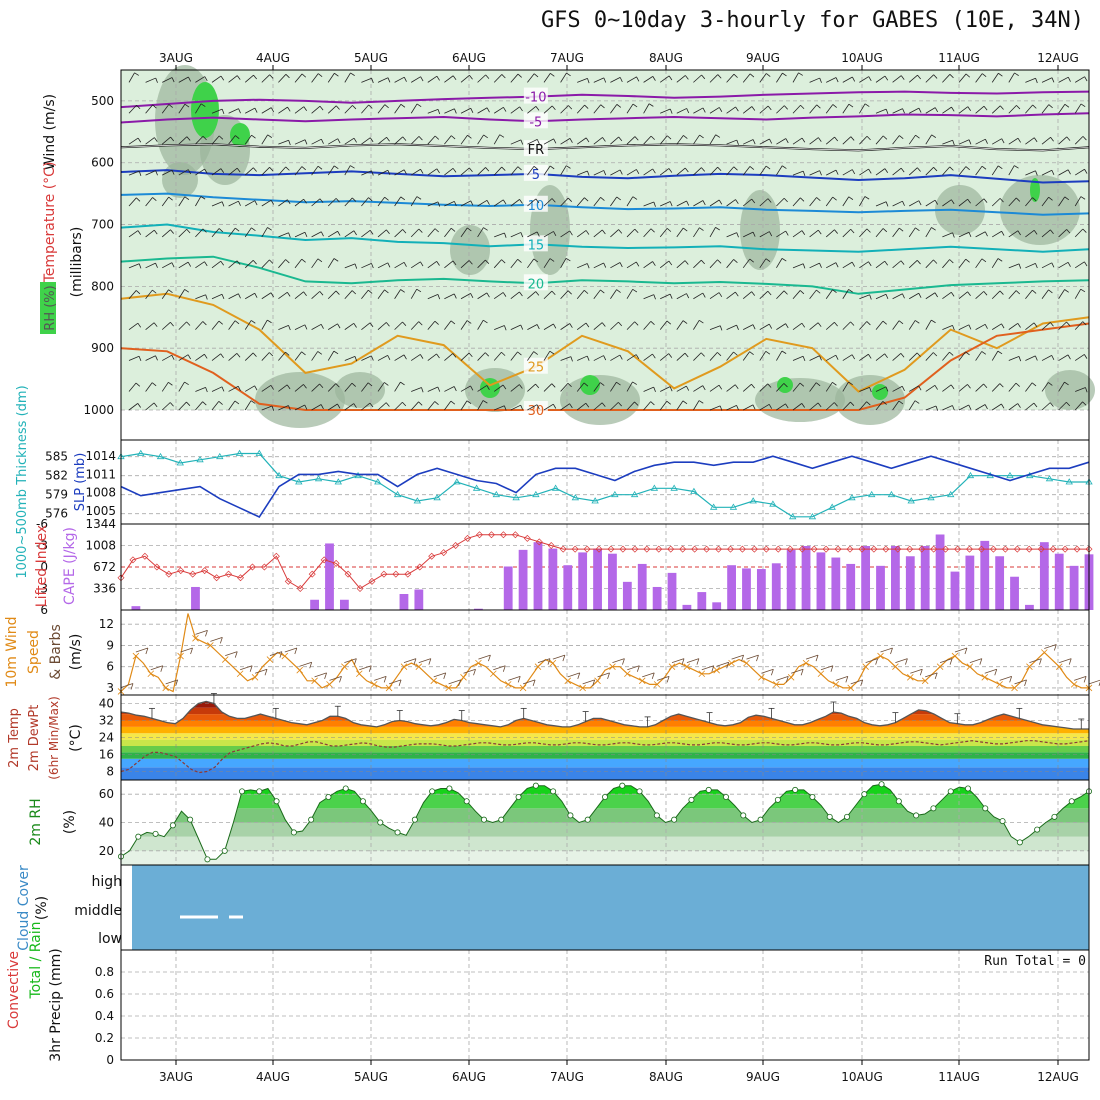  Describe the element at coordinates (273, 58) in the screenshot. I see `date-label-top: 4AUG` at that location.